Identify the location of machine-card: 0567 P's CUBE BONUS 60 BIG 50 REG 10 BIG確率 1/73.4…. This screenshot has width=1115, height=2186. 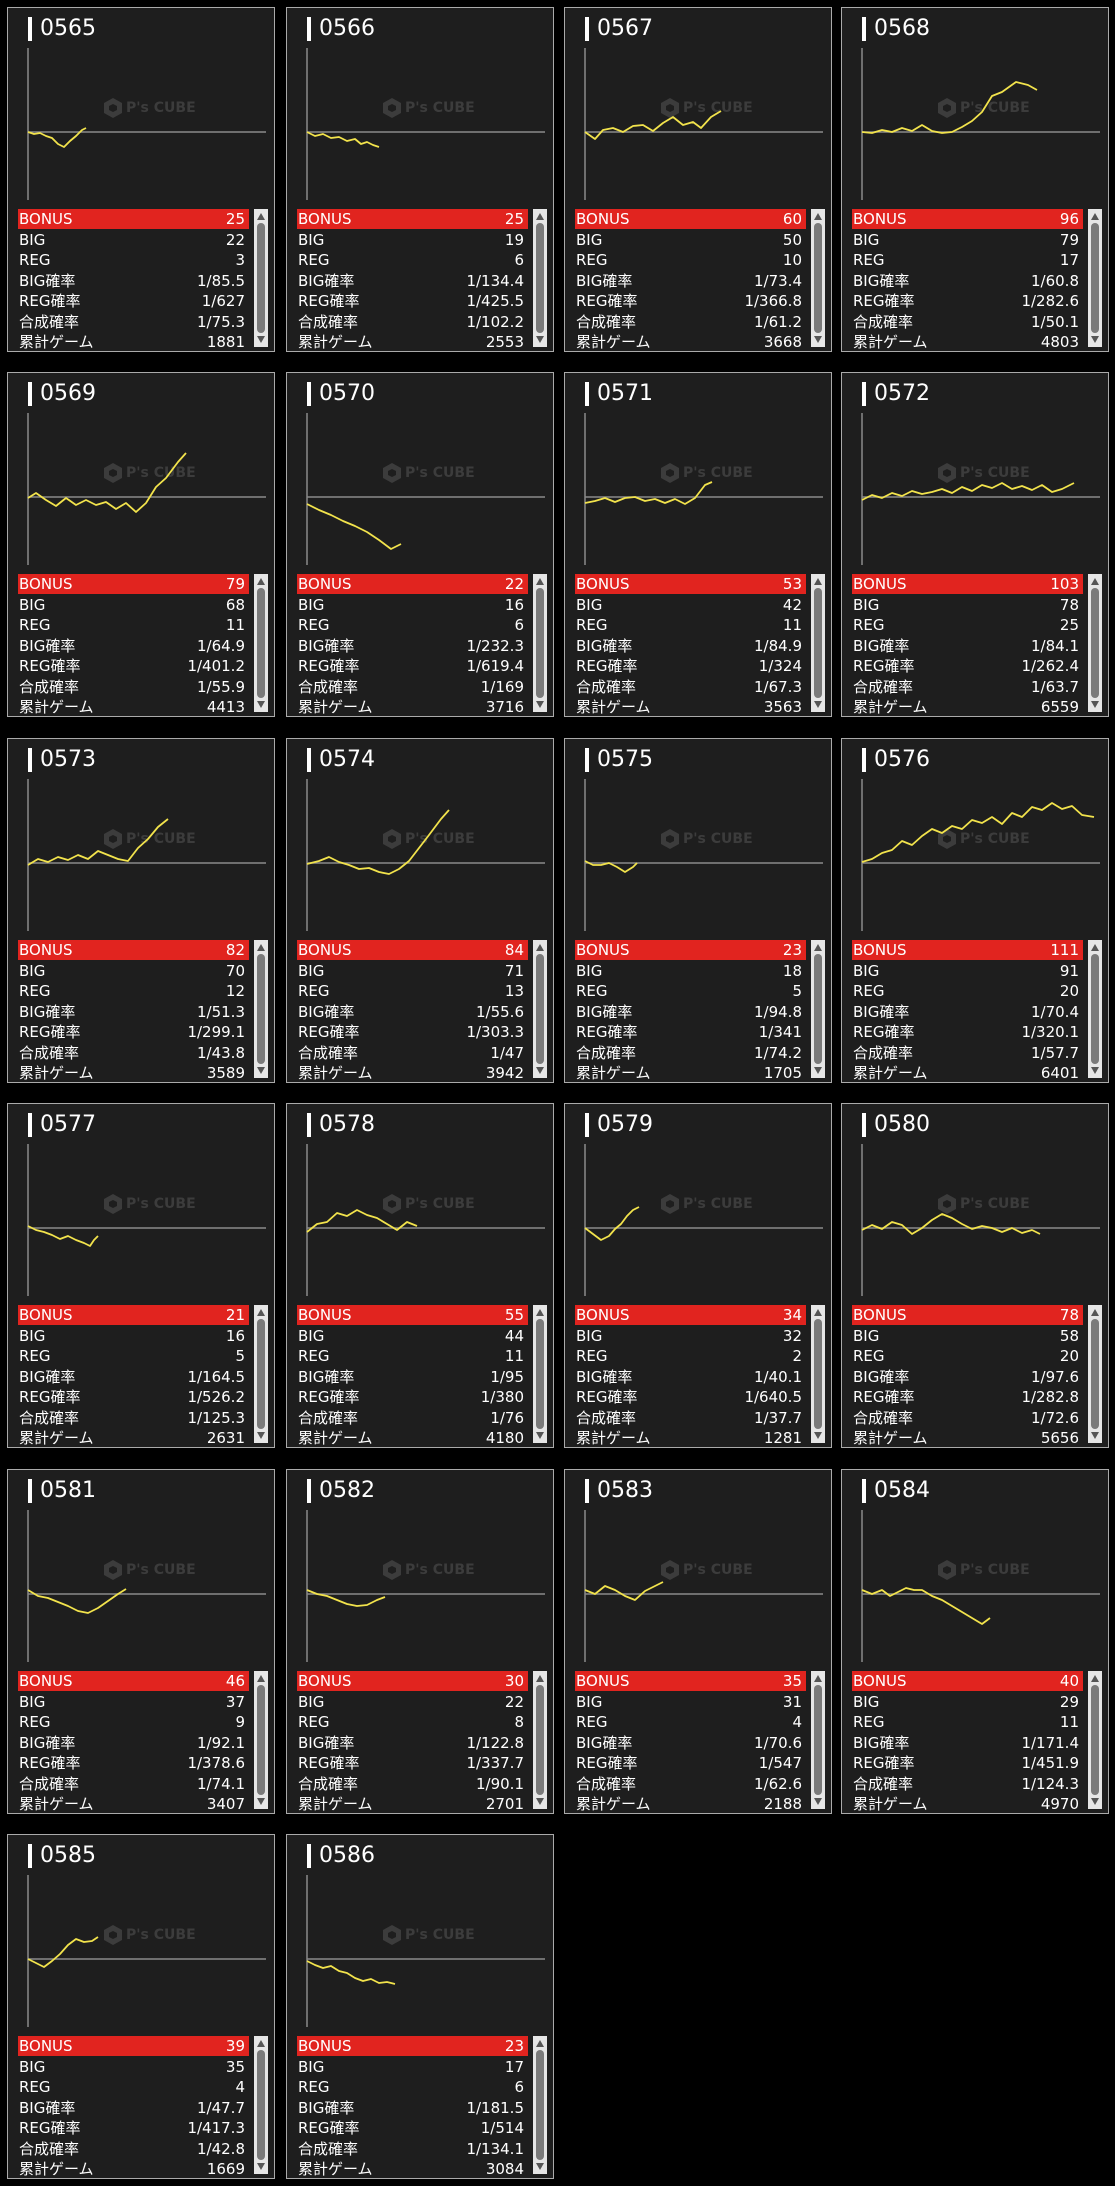
(698, 179).